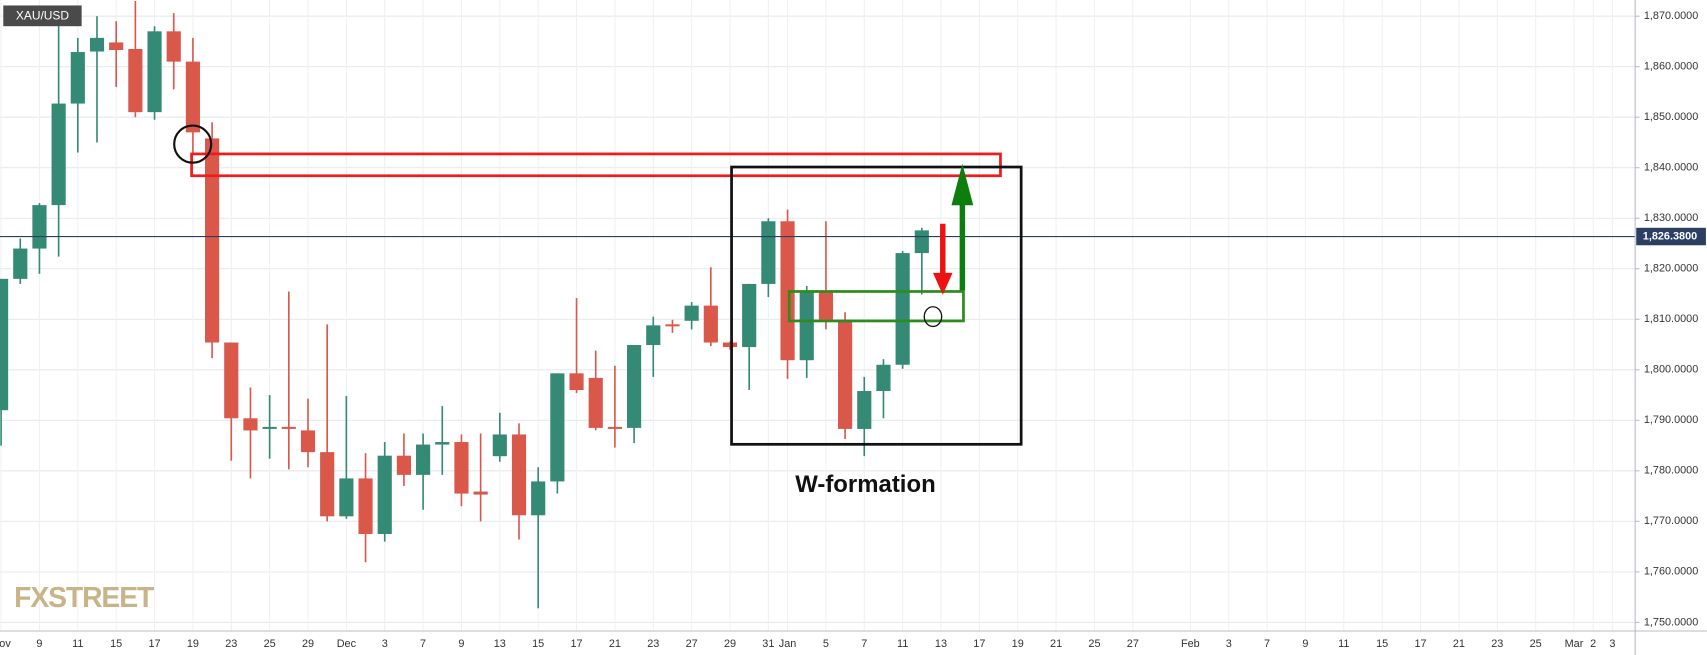 The width and height of the screenshot is (1707, 655). What do you see at coordinates (933, 317) in the screenshot?
I see `small-circle` at bounding box center [933, 317].